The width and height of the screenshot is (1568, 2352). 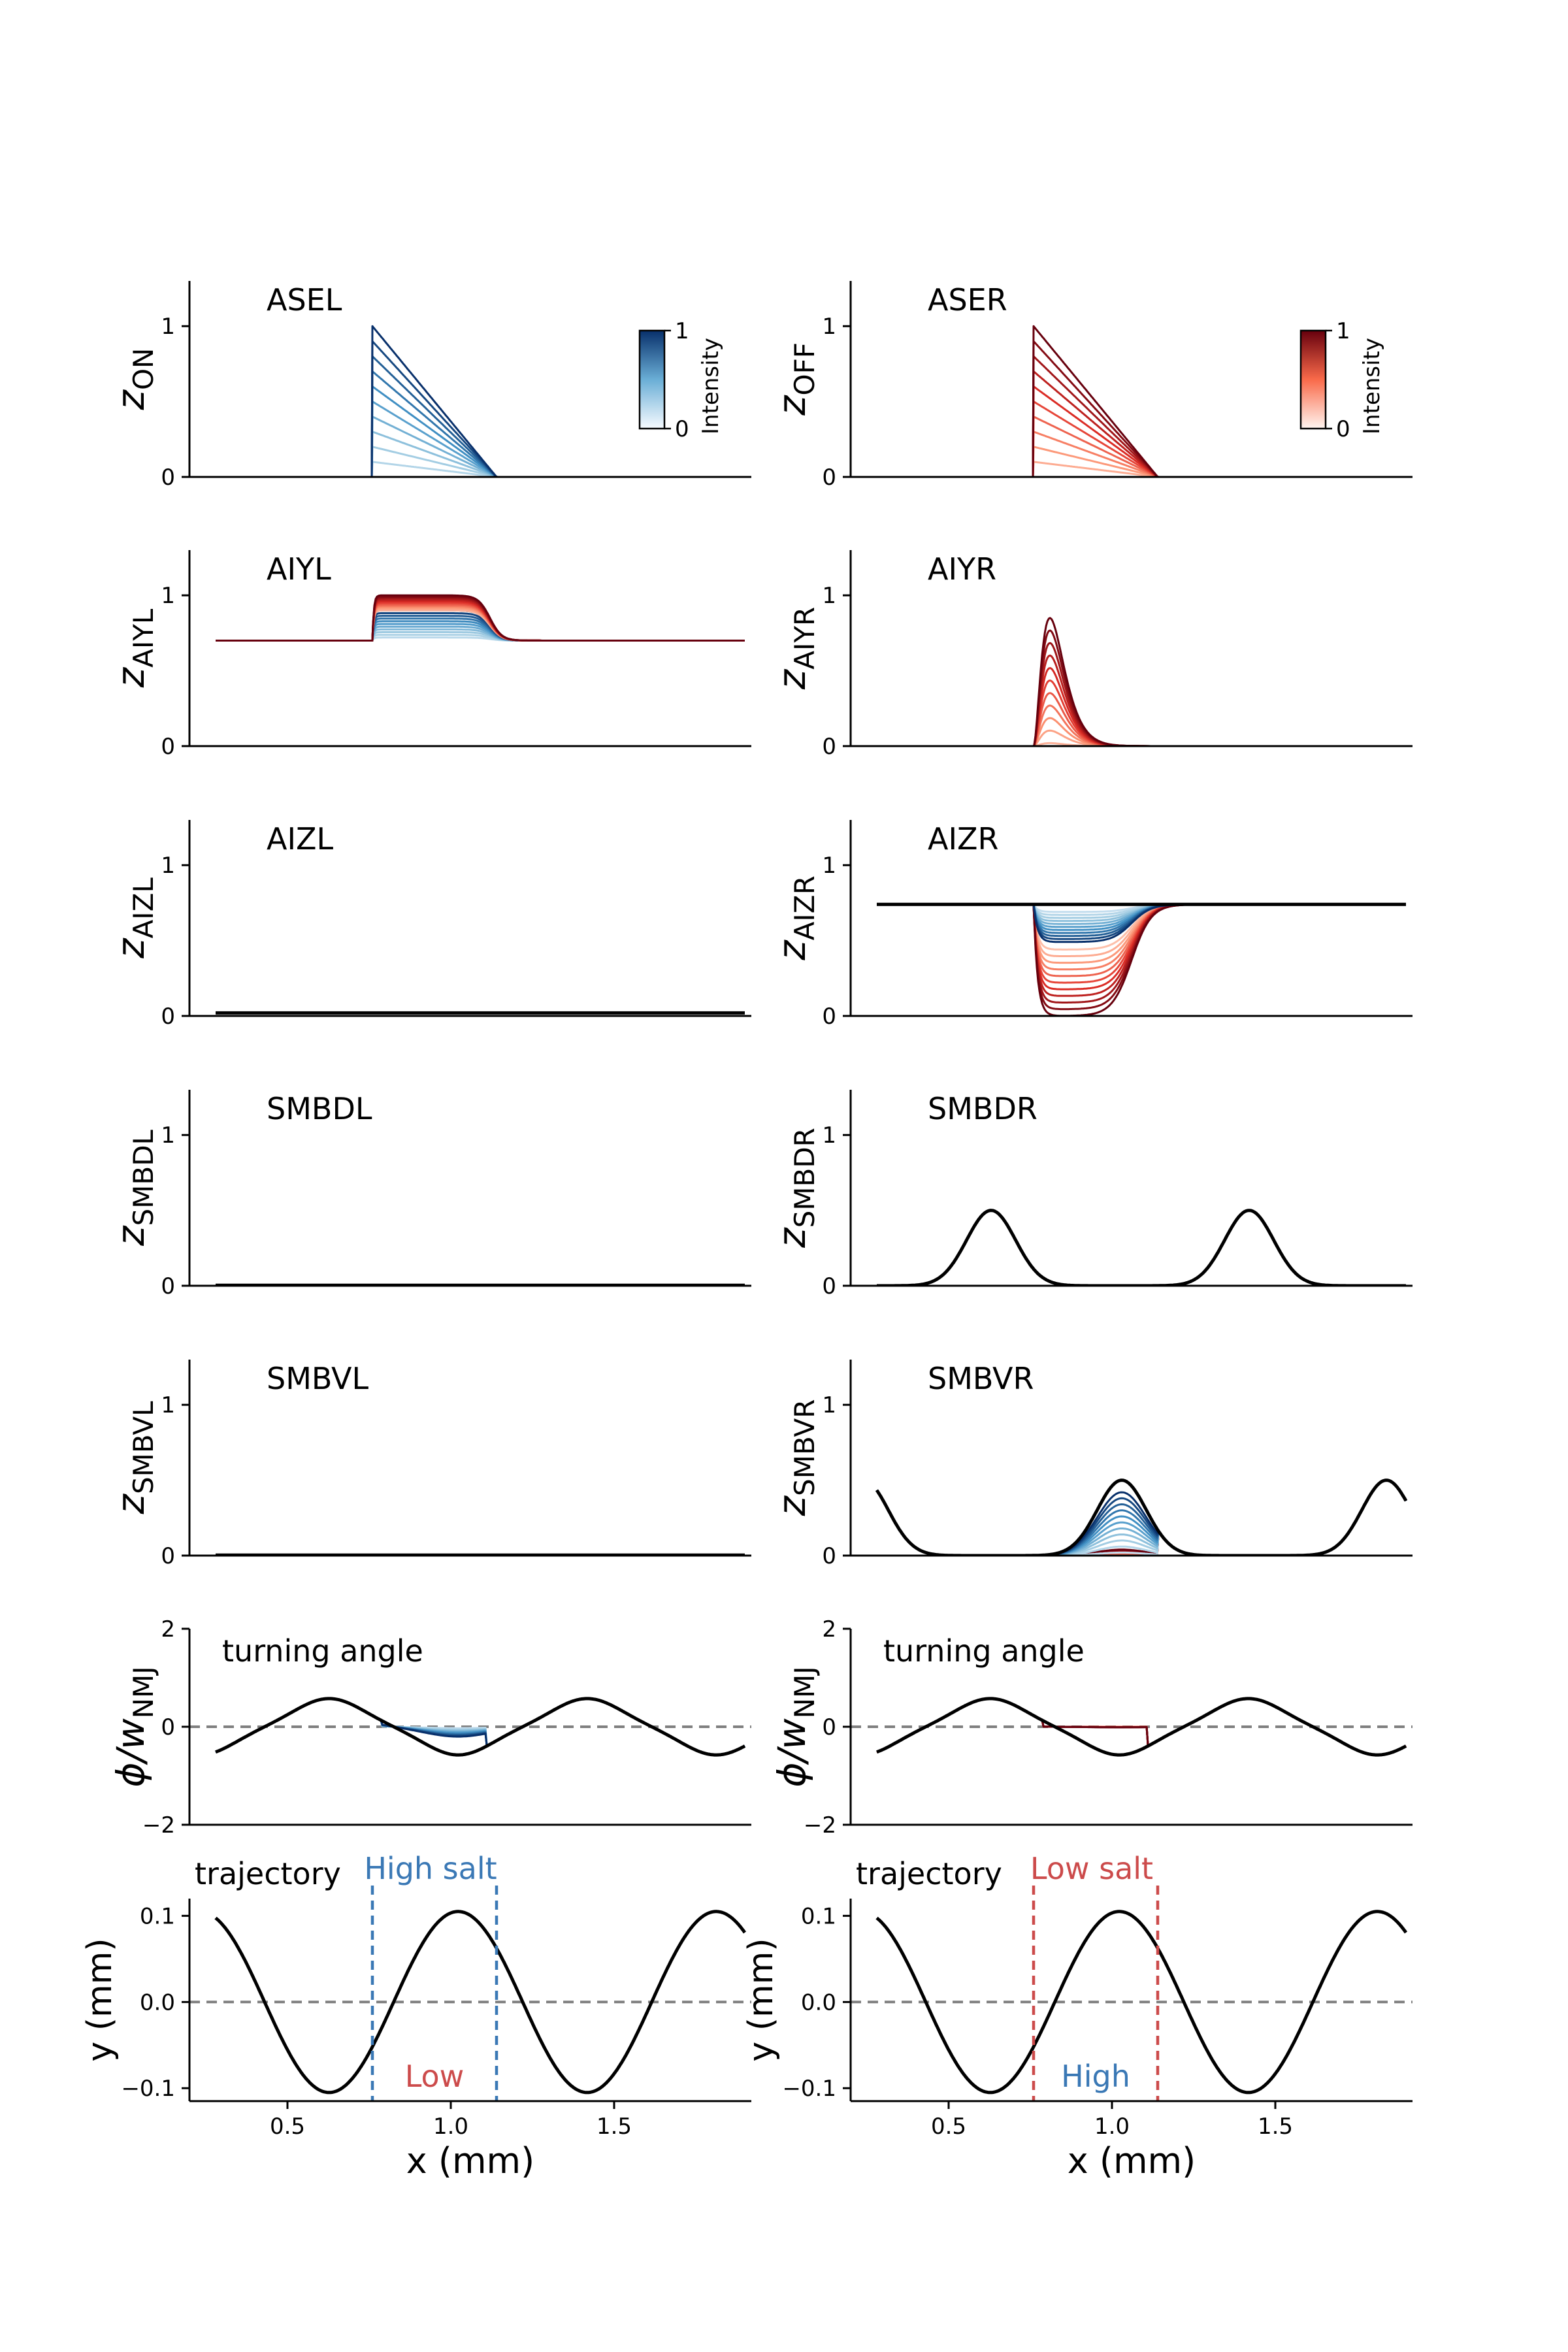 What do you see at coordinates (962, 569) in the screenshot?
I see `panel-title: AIYR` at bounding box center [962, 569].